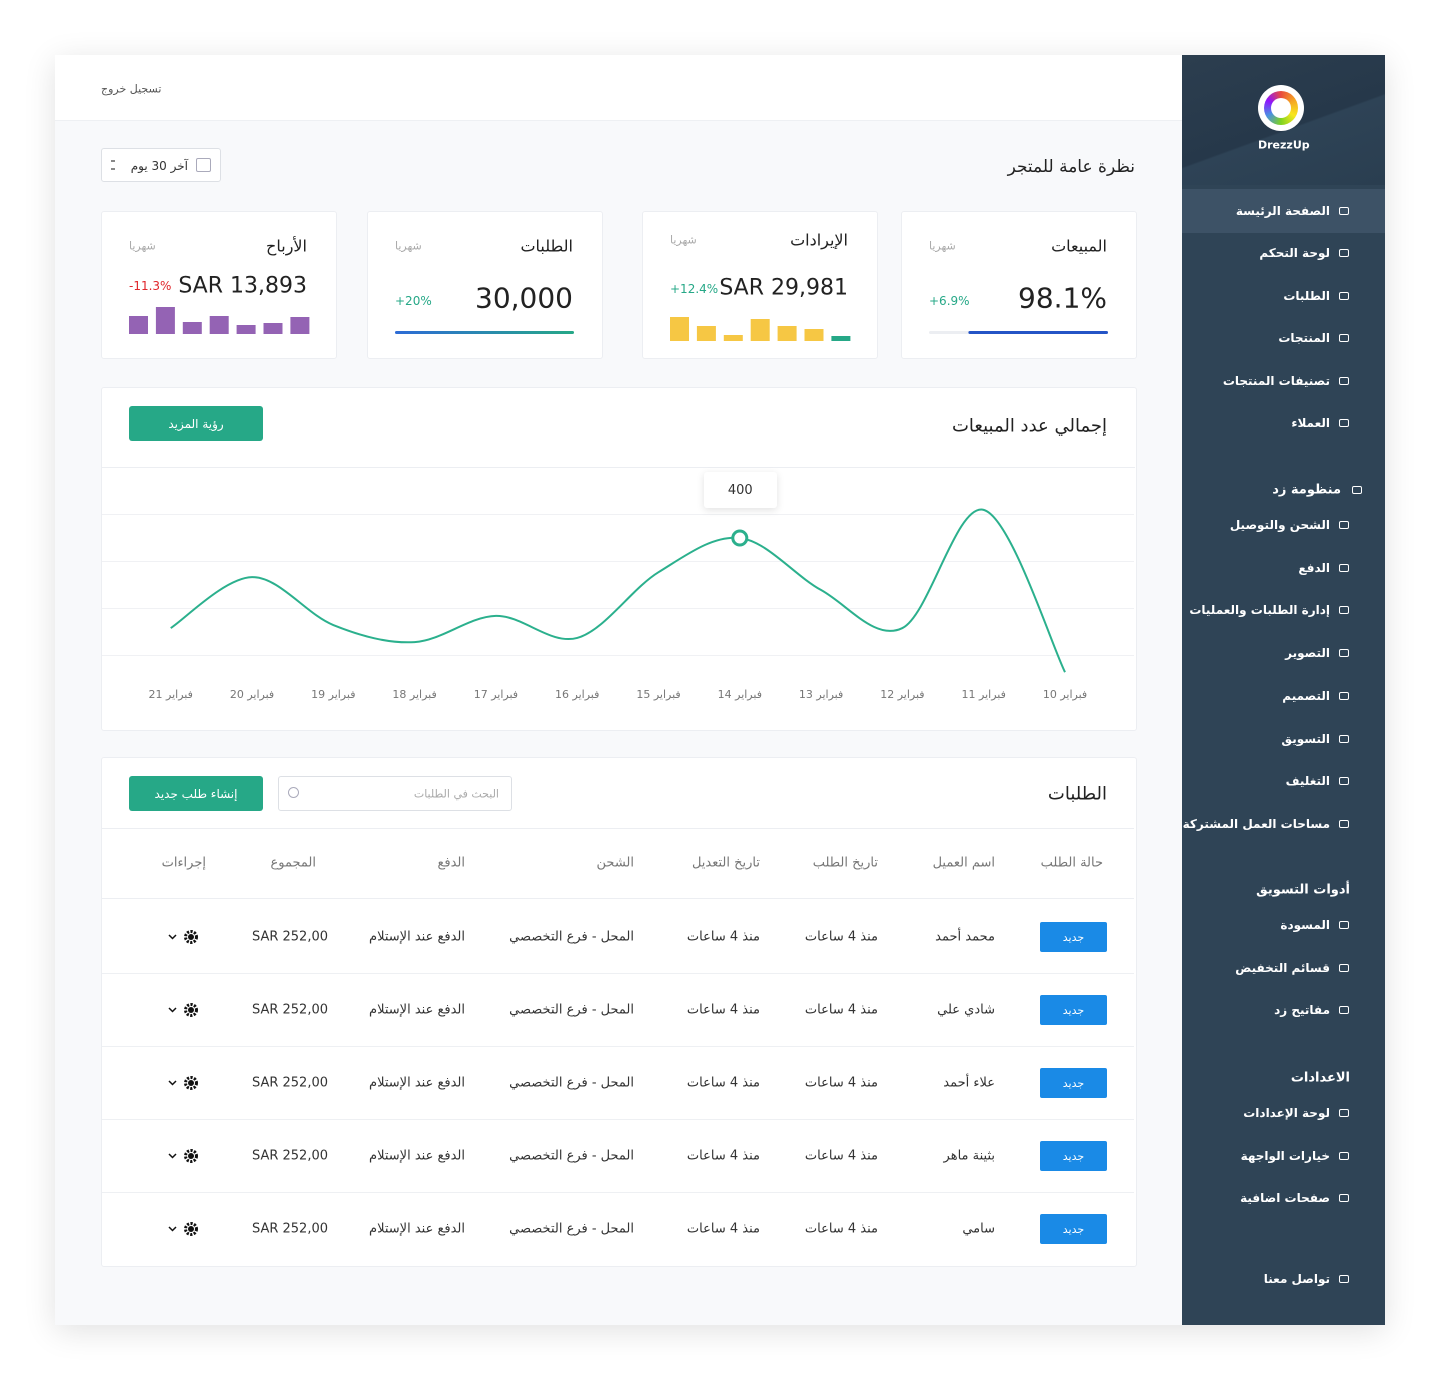  I want to click on menu-item: الطلبات, so click(1306, 295).